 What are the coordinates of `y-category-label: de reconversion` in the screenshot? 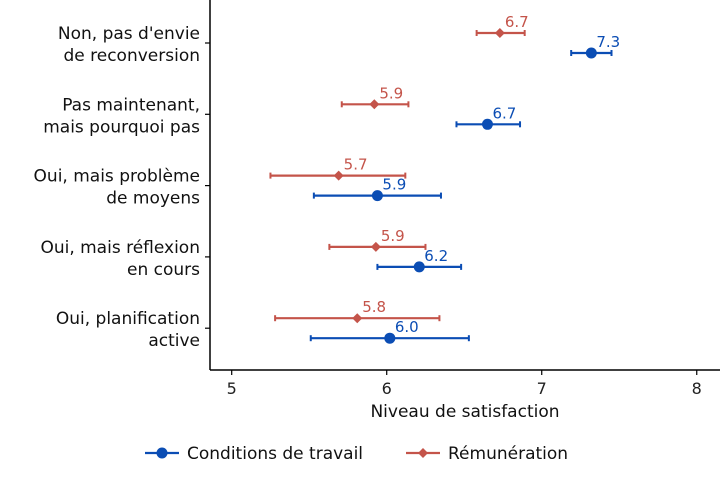 It's located at (131, 56).